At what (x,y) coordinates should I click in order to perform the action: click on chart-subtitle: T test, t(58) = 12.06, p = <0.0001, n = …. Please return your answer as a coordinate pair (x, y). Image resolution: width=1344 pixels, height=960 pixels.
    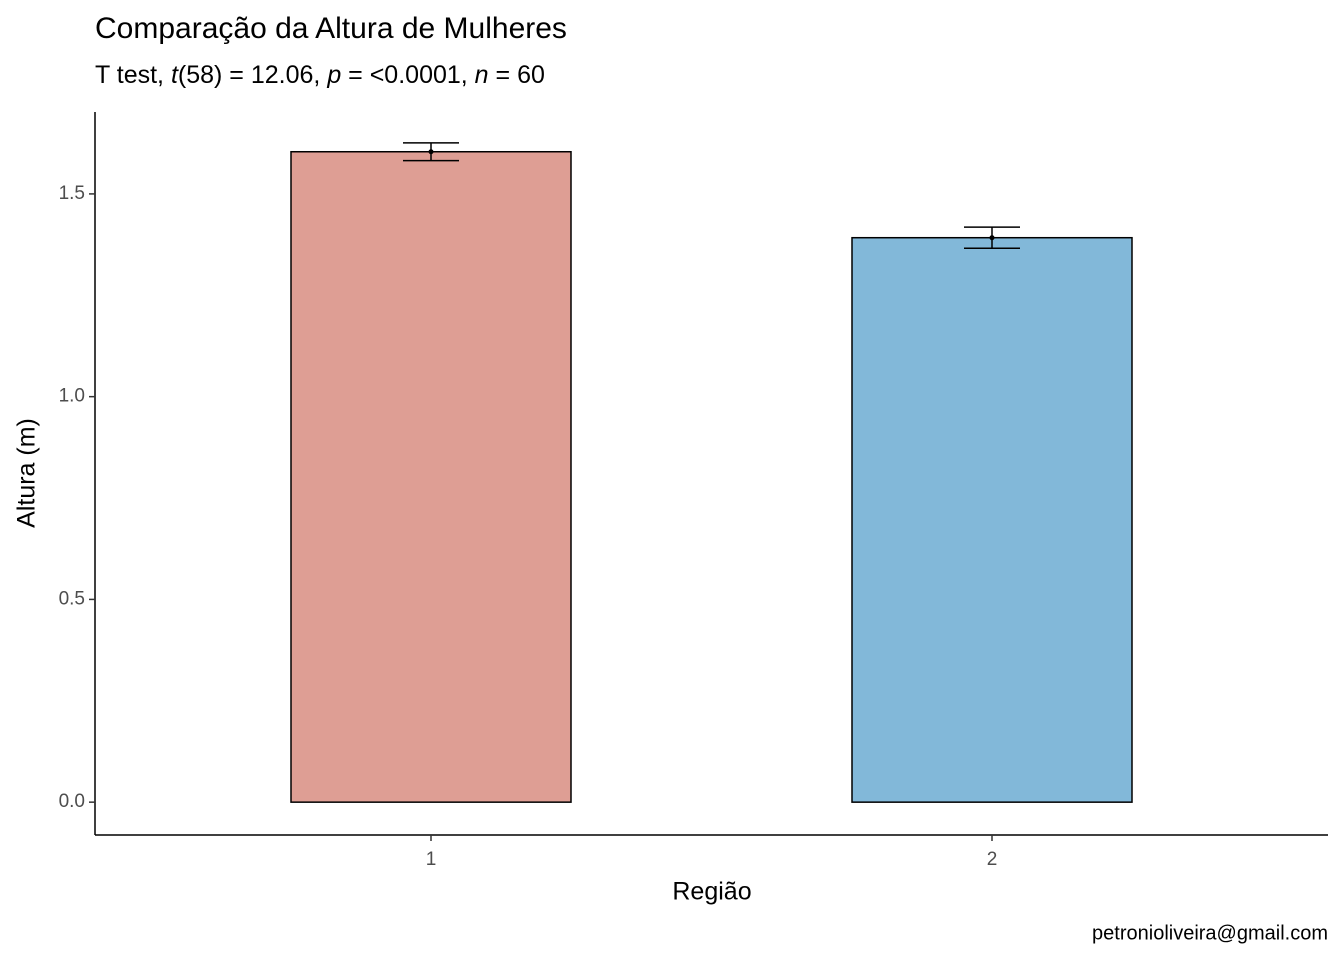
    Looking at the image, I should click on (320, 75).